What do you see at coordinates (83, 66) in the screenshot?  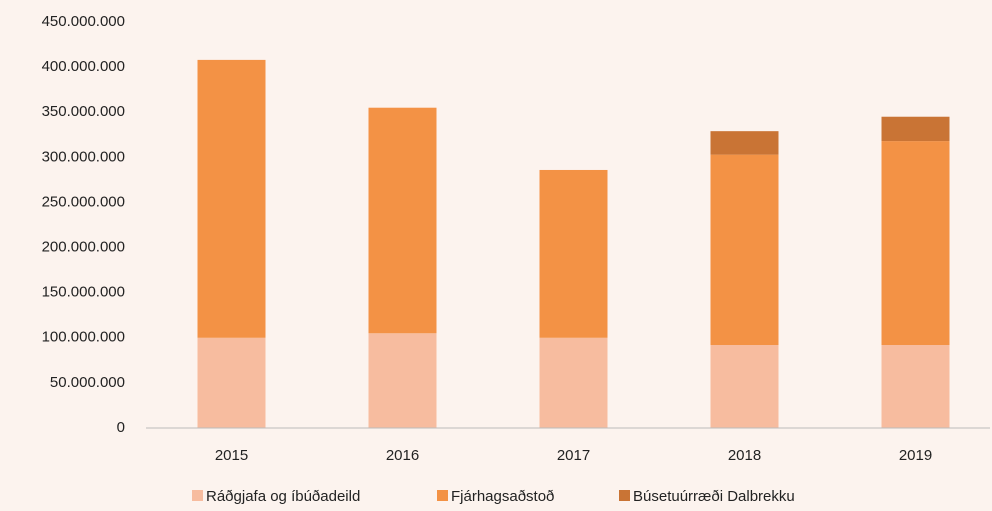 I see `y-tick-label: 400.000.000` at bounding box center [83, 66].